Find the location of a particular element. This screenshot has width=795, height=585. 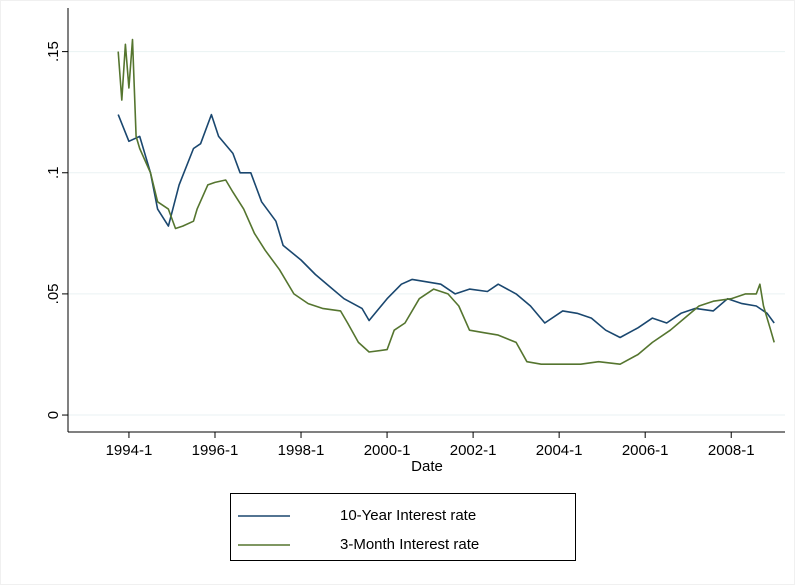

x-tick-label: 2008-1 is located at coordinates (731, 450).